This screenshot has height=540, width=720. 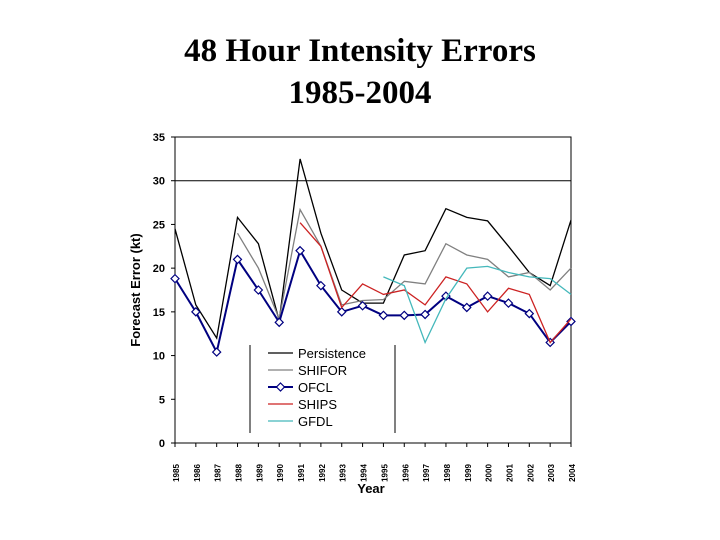 What do you see at coordinates (280, 387) in the screenshot?
I see `legend-marker-ofcl` at bounding box center [280, 387].